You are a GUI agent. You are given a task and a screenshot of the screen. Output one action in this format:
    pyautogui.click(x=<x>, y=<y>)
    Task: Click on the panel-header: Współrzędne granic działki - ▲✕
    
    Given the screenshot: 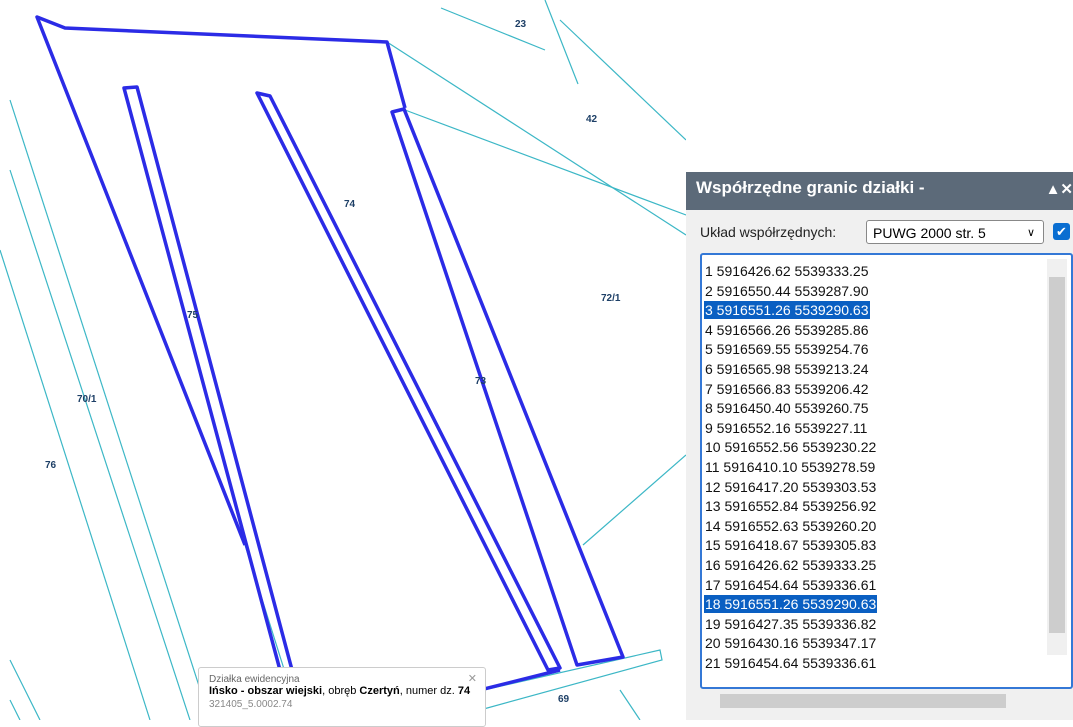 What is the action you would take?
    pyautogui.click(x=879, y=191)
    